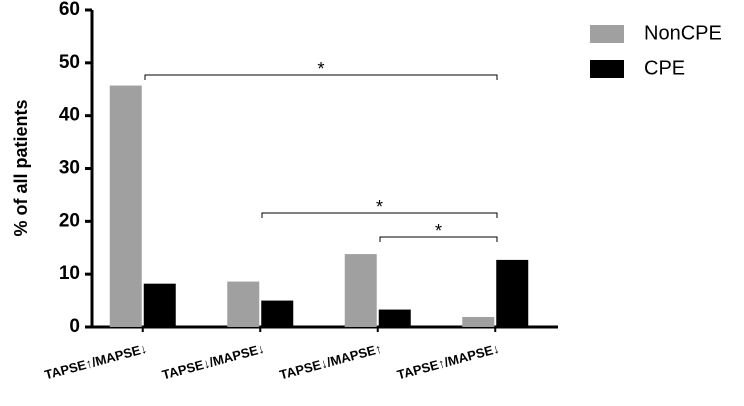 Image resolution: width=744 pixels, height=406 pixels. I want to click on y-tick-label: 20, so click(69, 220).